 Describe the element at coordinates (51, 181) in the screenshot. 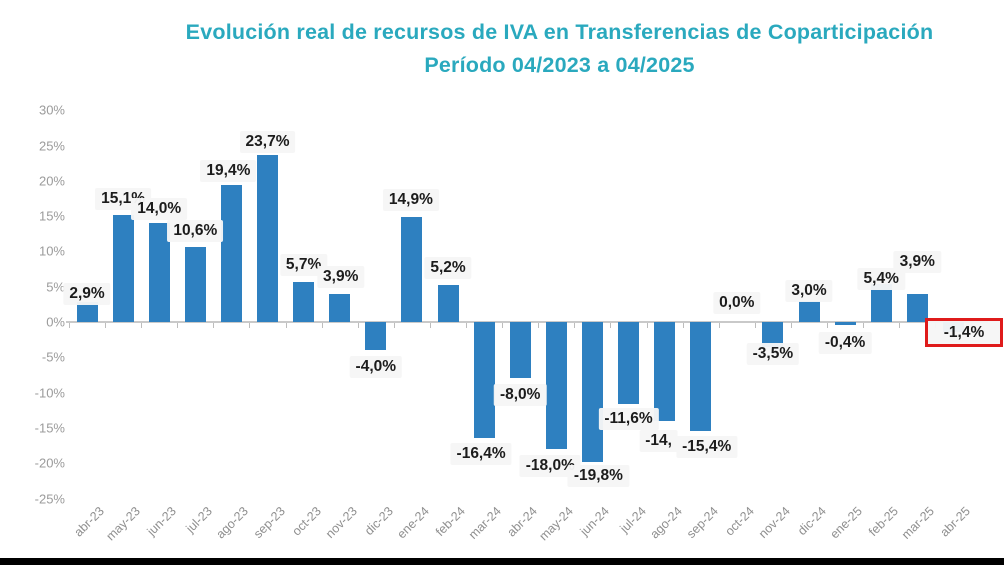

I see `y-axis-label: 20%` at that location.